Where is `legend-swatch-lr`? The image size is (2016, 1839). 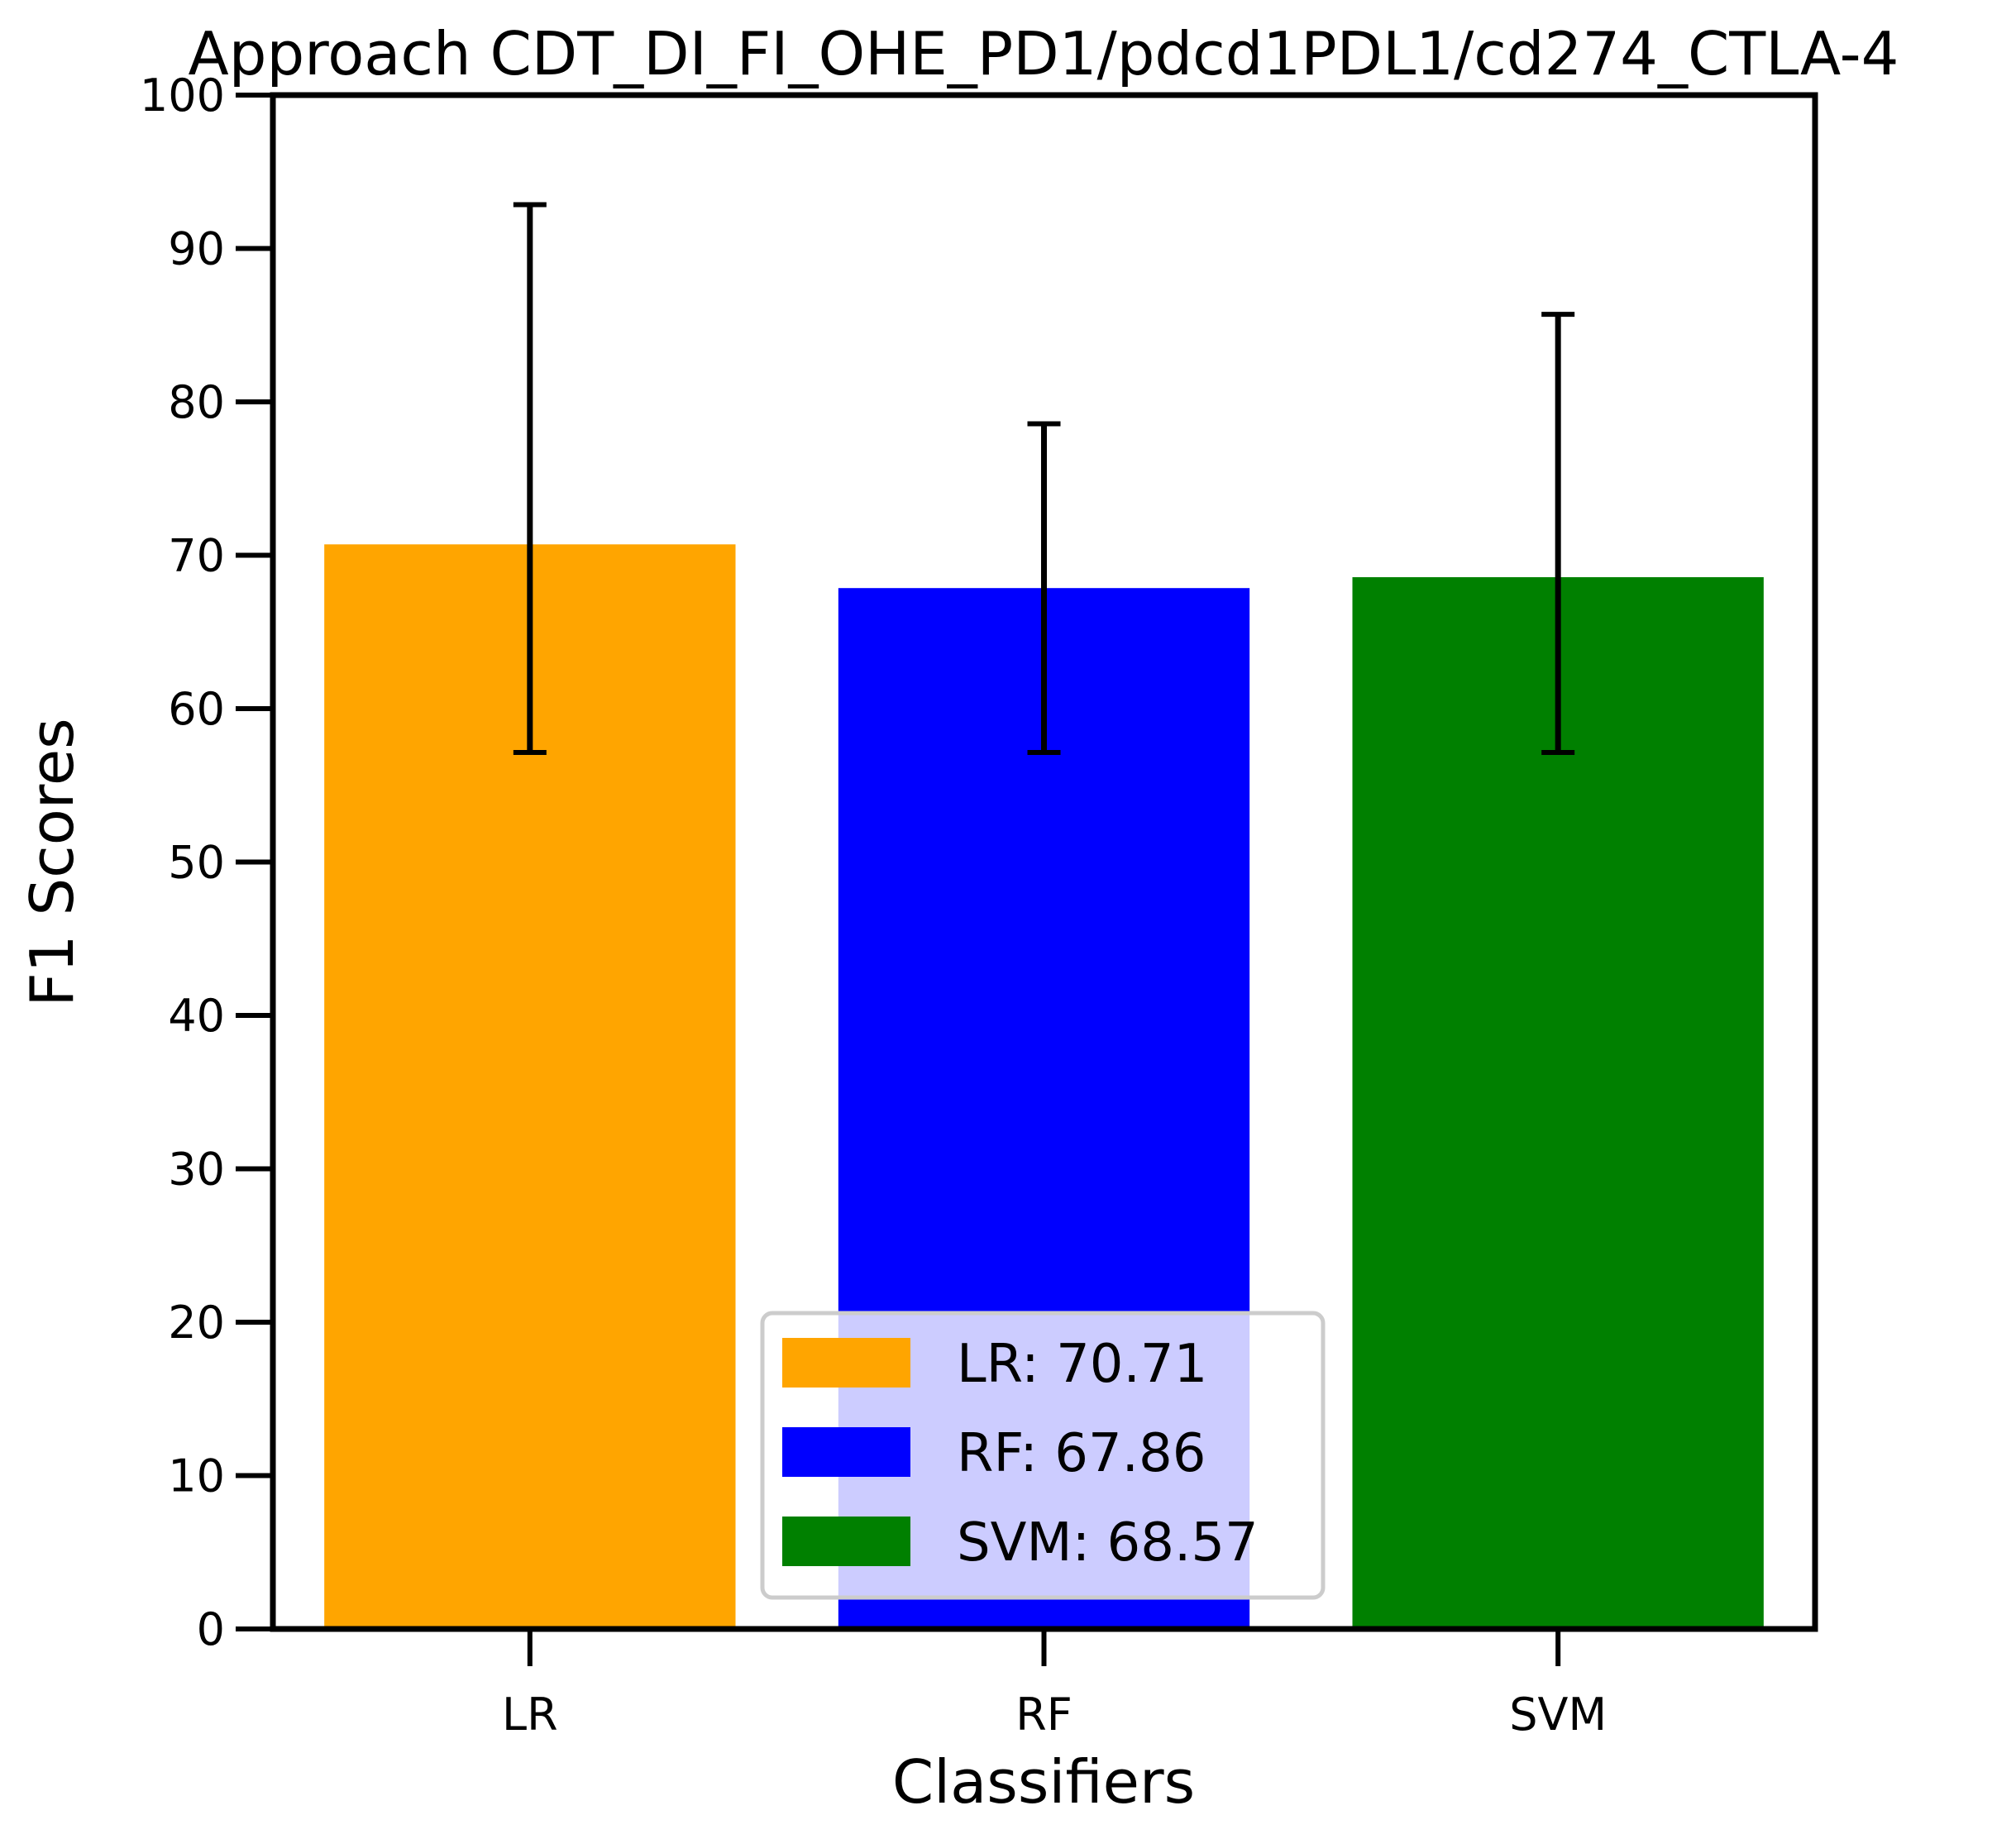 legend-swatch-lr is located at coordinates (846, 1363).